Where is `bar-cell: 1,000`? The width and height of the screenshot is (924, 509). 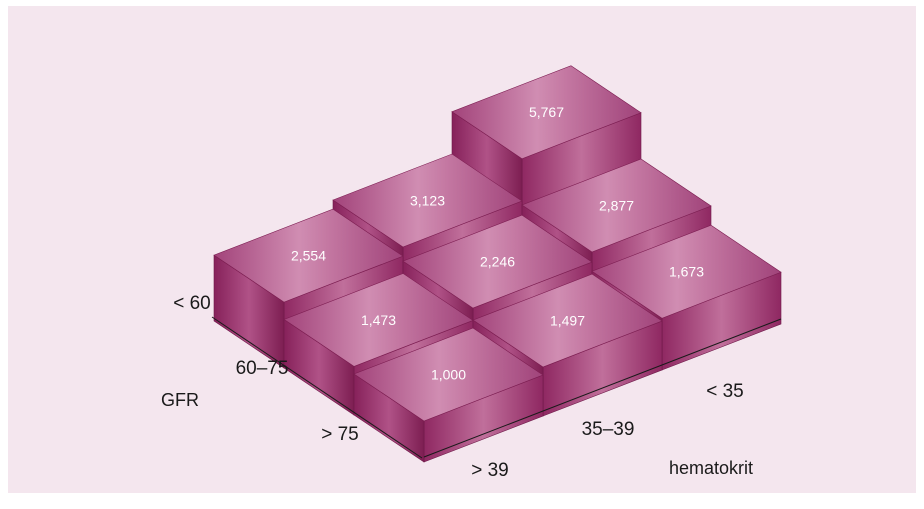
bar-cell: 1,000 is located at coordinates (448, 395).